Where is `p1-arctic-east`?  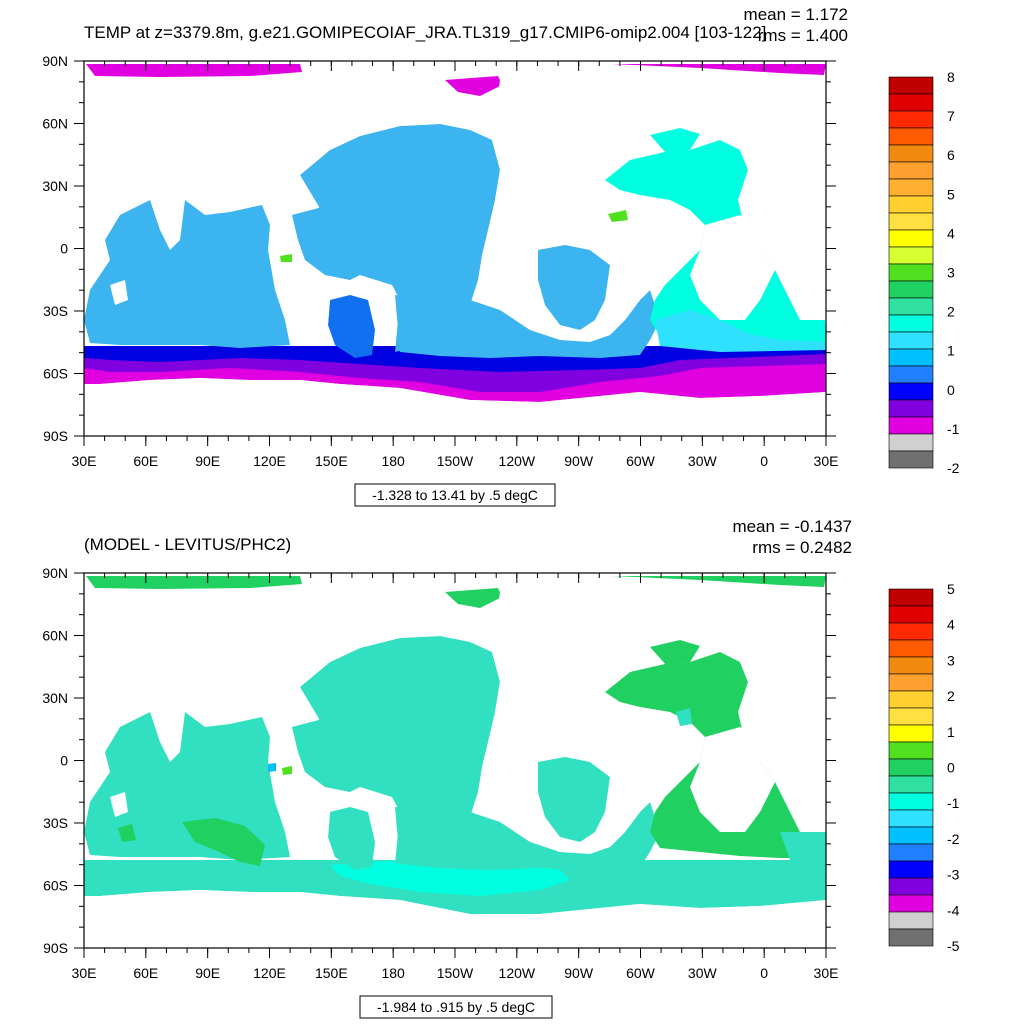 p1-arctic-east is located at coordinates (719, 69).